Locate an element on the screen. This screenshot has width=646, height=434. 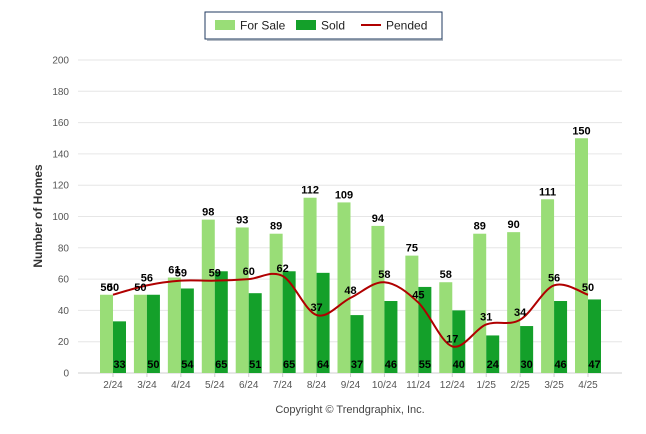
x-tick-label: 7/24 is located at coordinates (283, 385).